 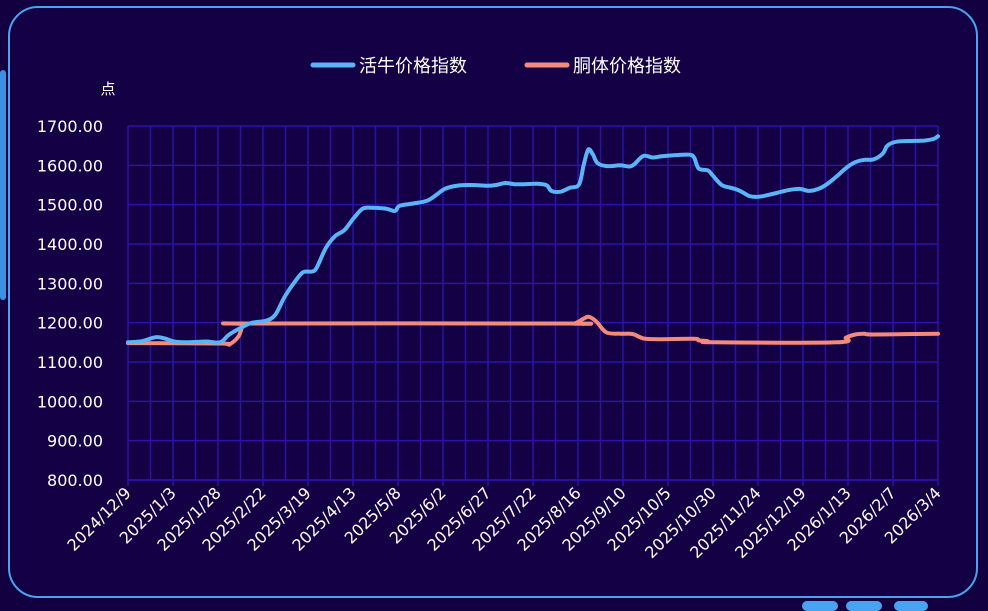 I want to click on side-tab-decoration, so click(x=3, y=185).